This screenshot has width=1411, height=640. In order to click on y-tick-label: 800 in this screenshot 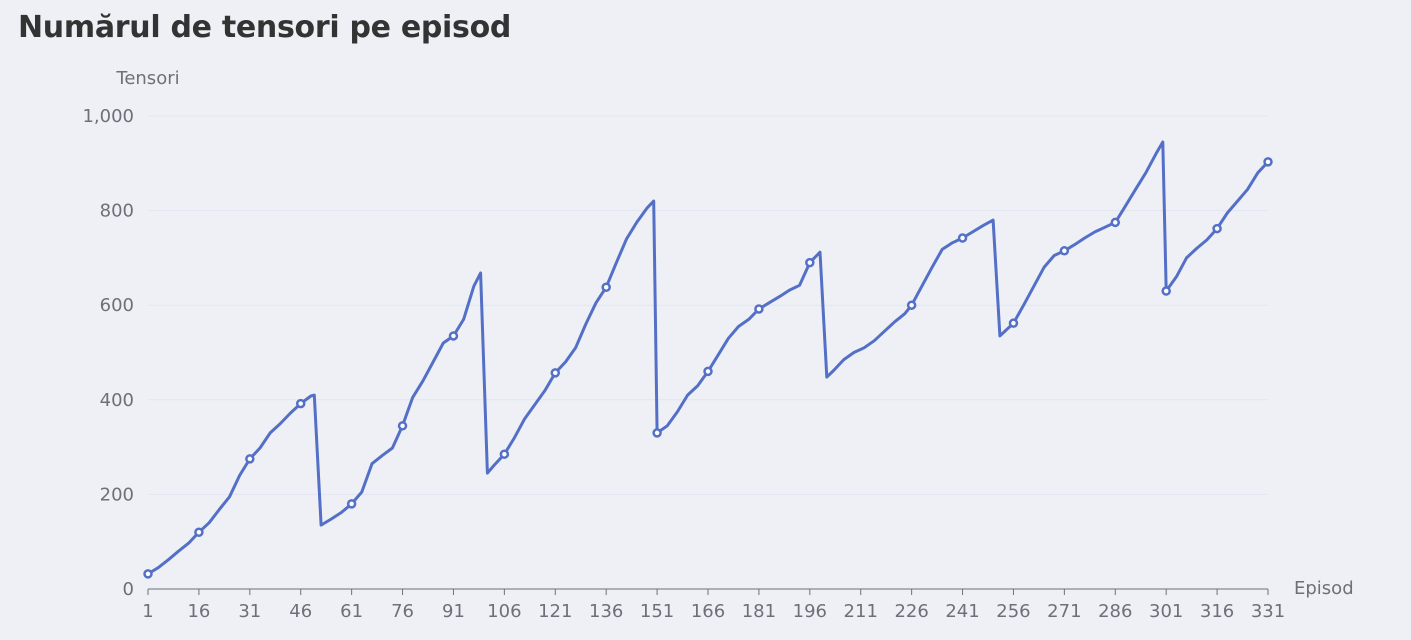, I will do `click(117, 211)`.